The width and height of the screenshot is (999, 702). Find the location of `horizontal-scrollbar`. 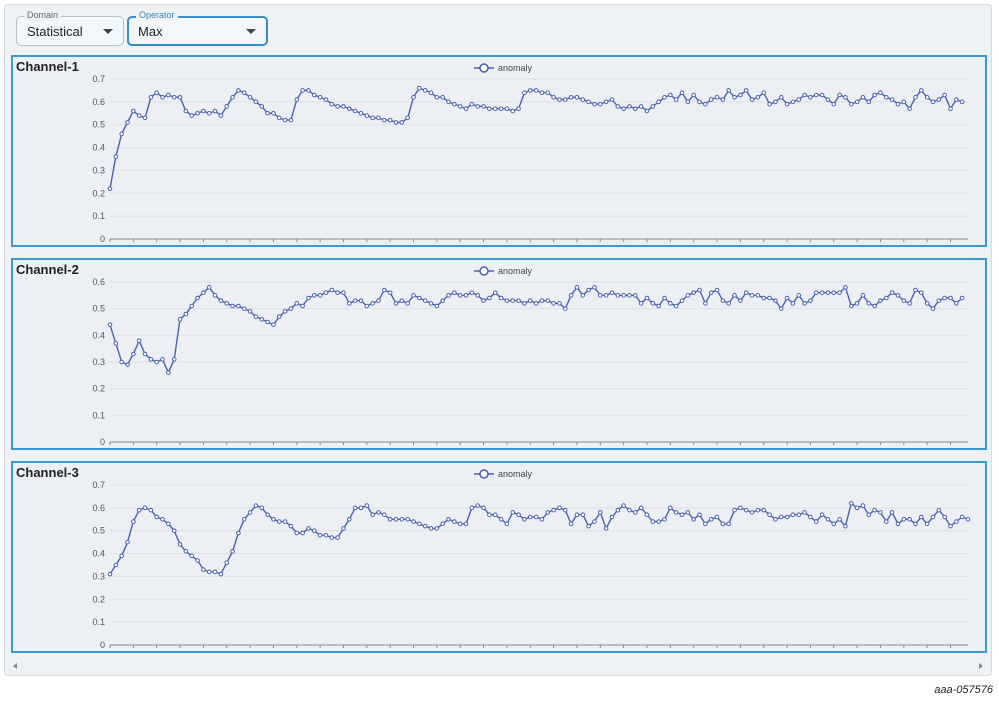

horizontal-scrollbar is located at coordinates (498, 667).